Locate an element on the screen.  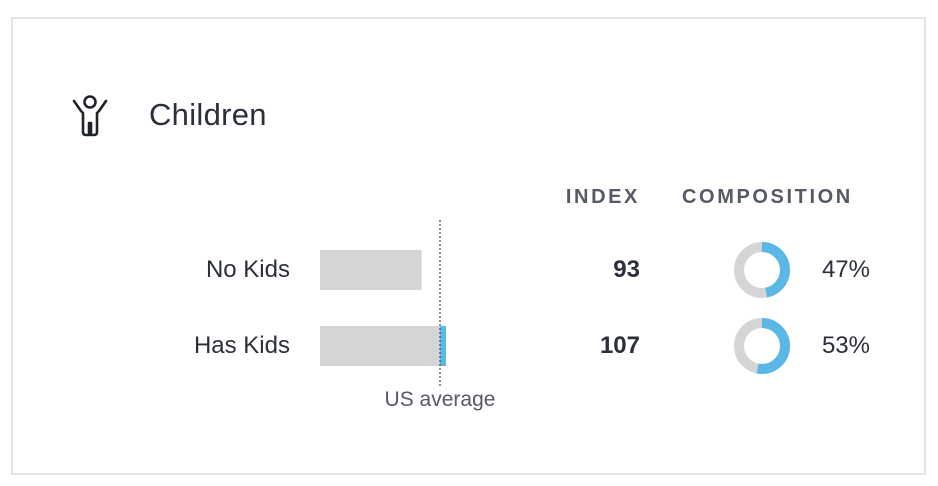
section-title: Children is located at coordinates (208, 114).